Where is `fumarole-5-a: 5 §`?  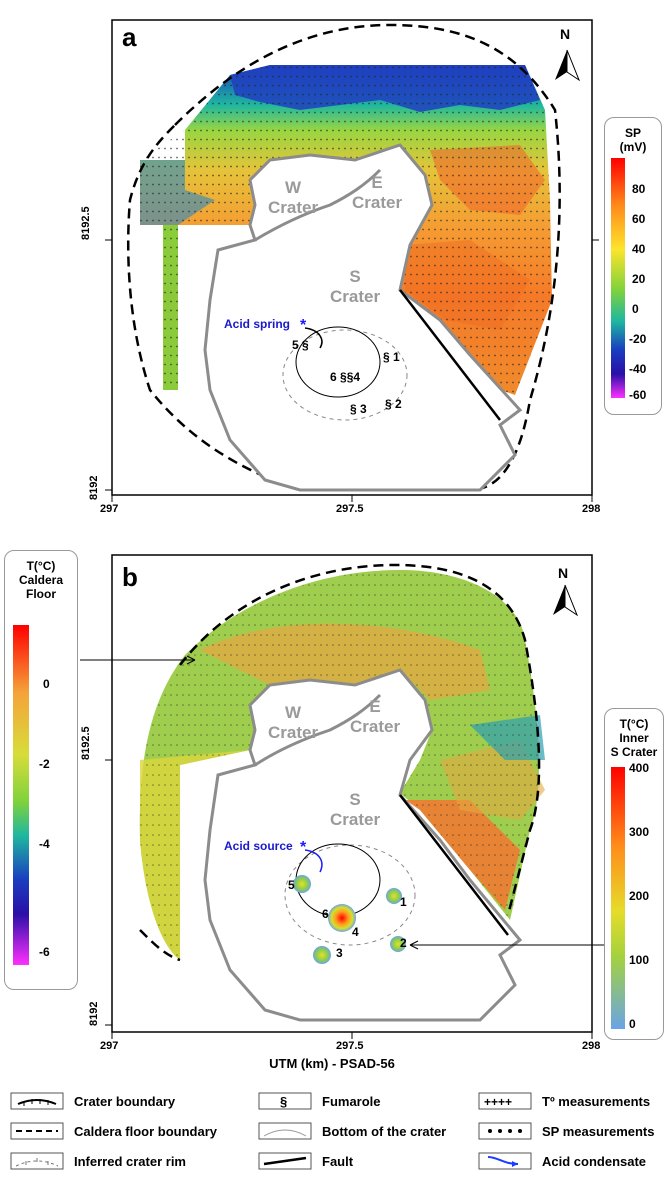 fumarole-5-a: 5 § is located at coordinates (300, 345).